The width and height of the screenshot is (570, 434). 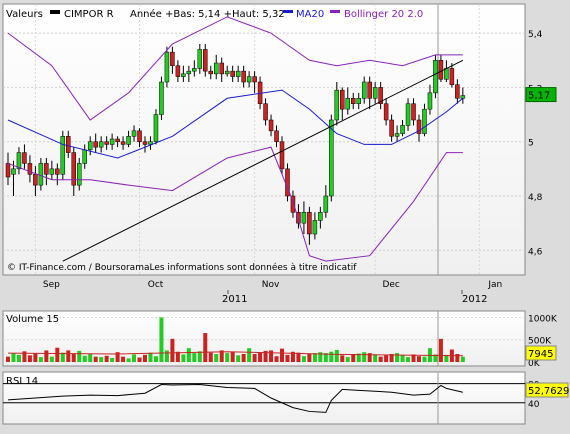 I want to click on last-price-label: 5,17, so click(x=539, y=96).